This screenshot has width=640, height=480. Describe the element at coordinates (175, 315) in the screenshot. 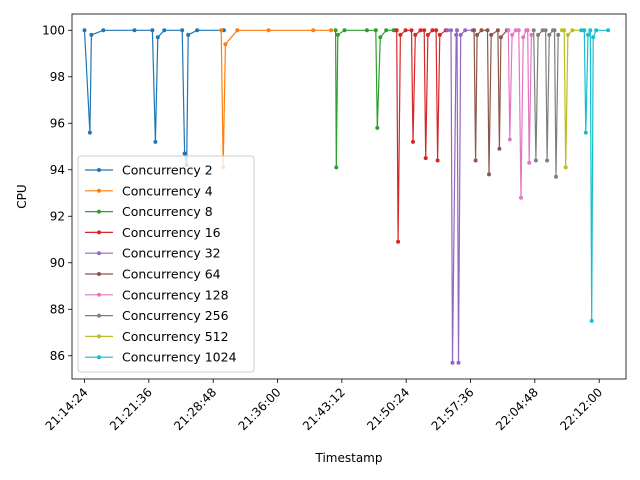

I see `legend-label: Concurrency 256` at that location.